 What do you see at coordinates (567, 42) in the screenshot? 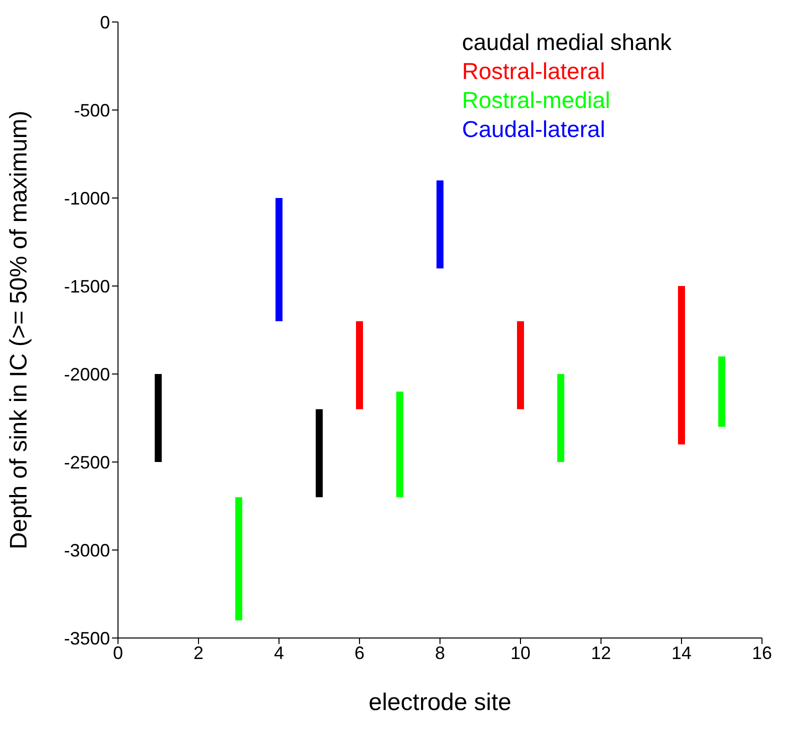
I see `text: caudal medial shank` at bounding box center [567, 42].